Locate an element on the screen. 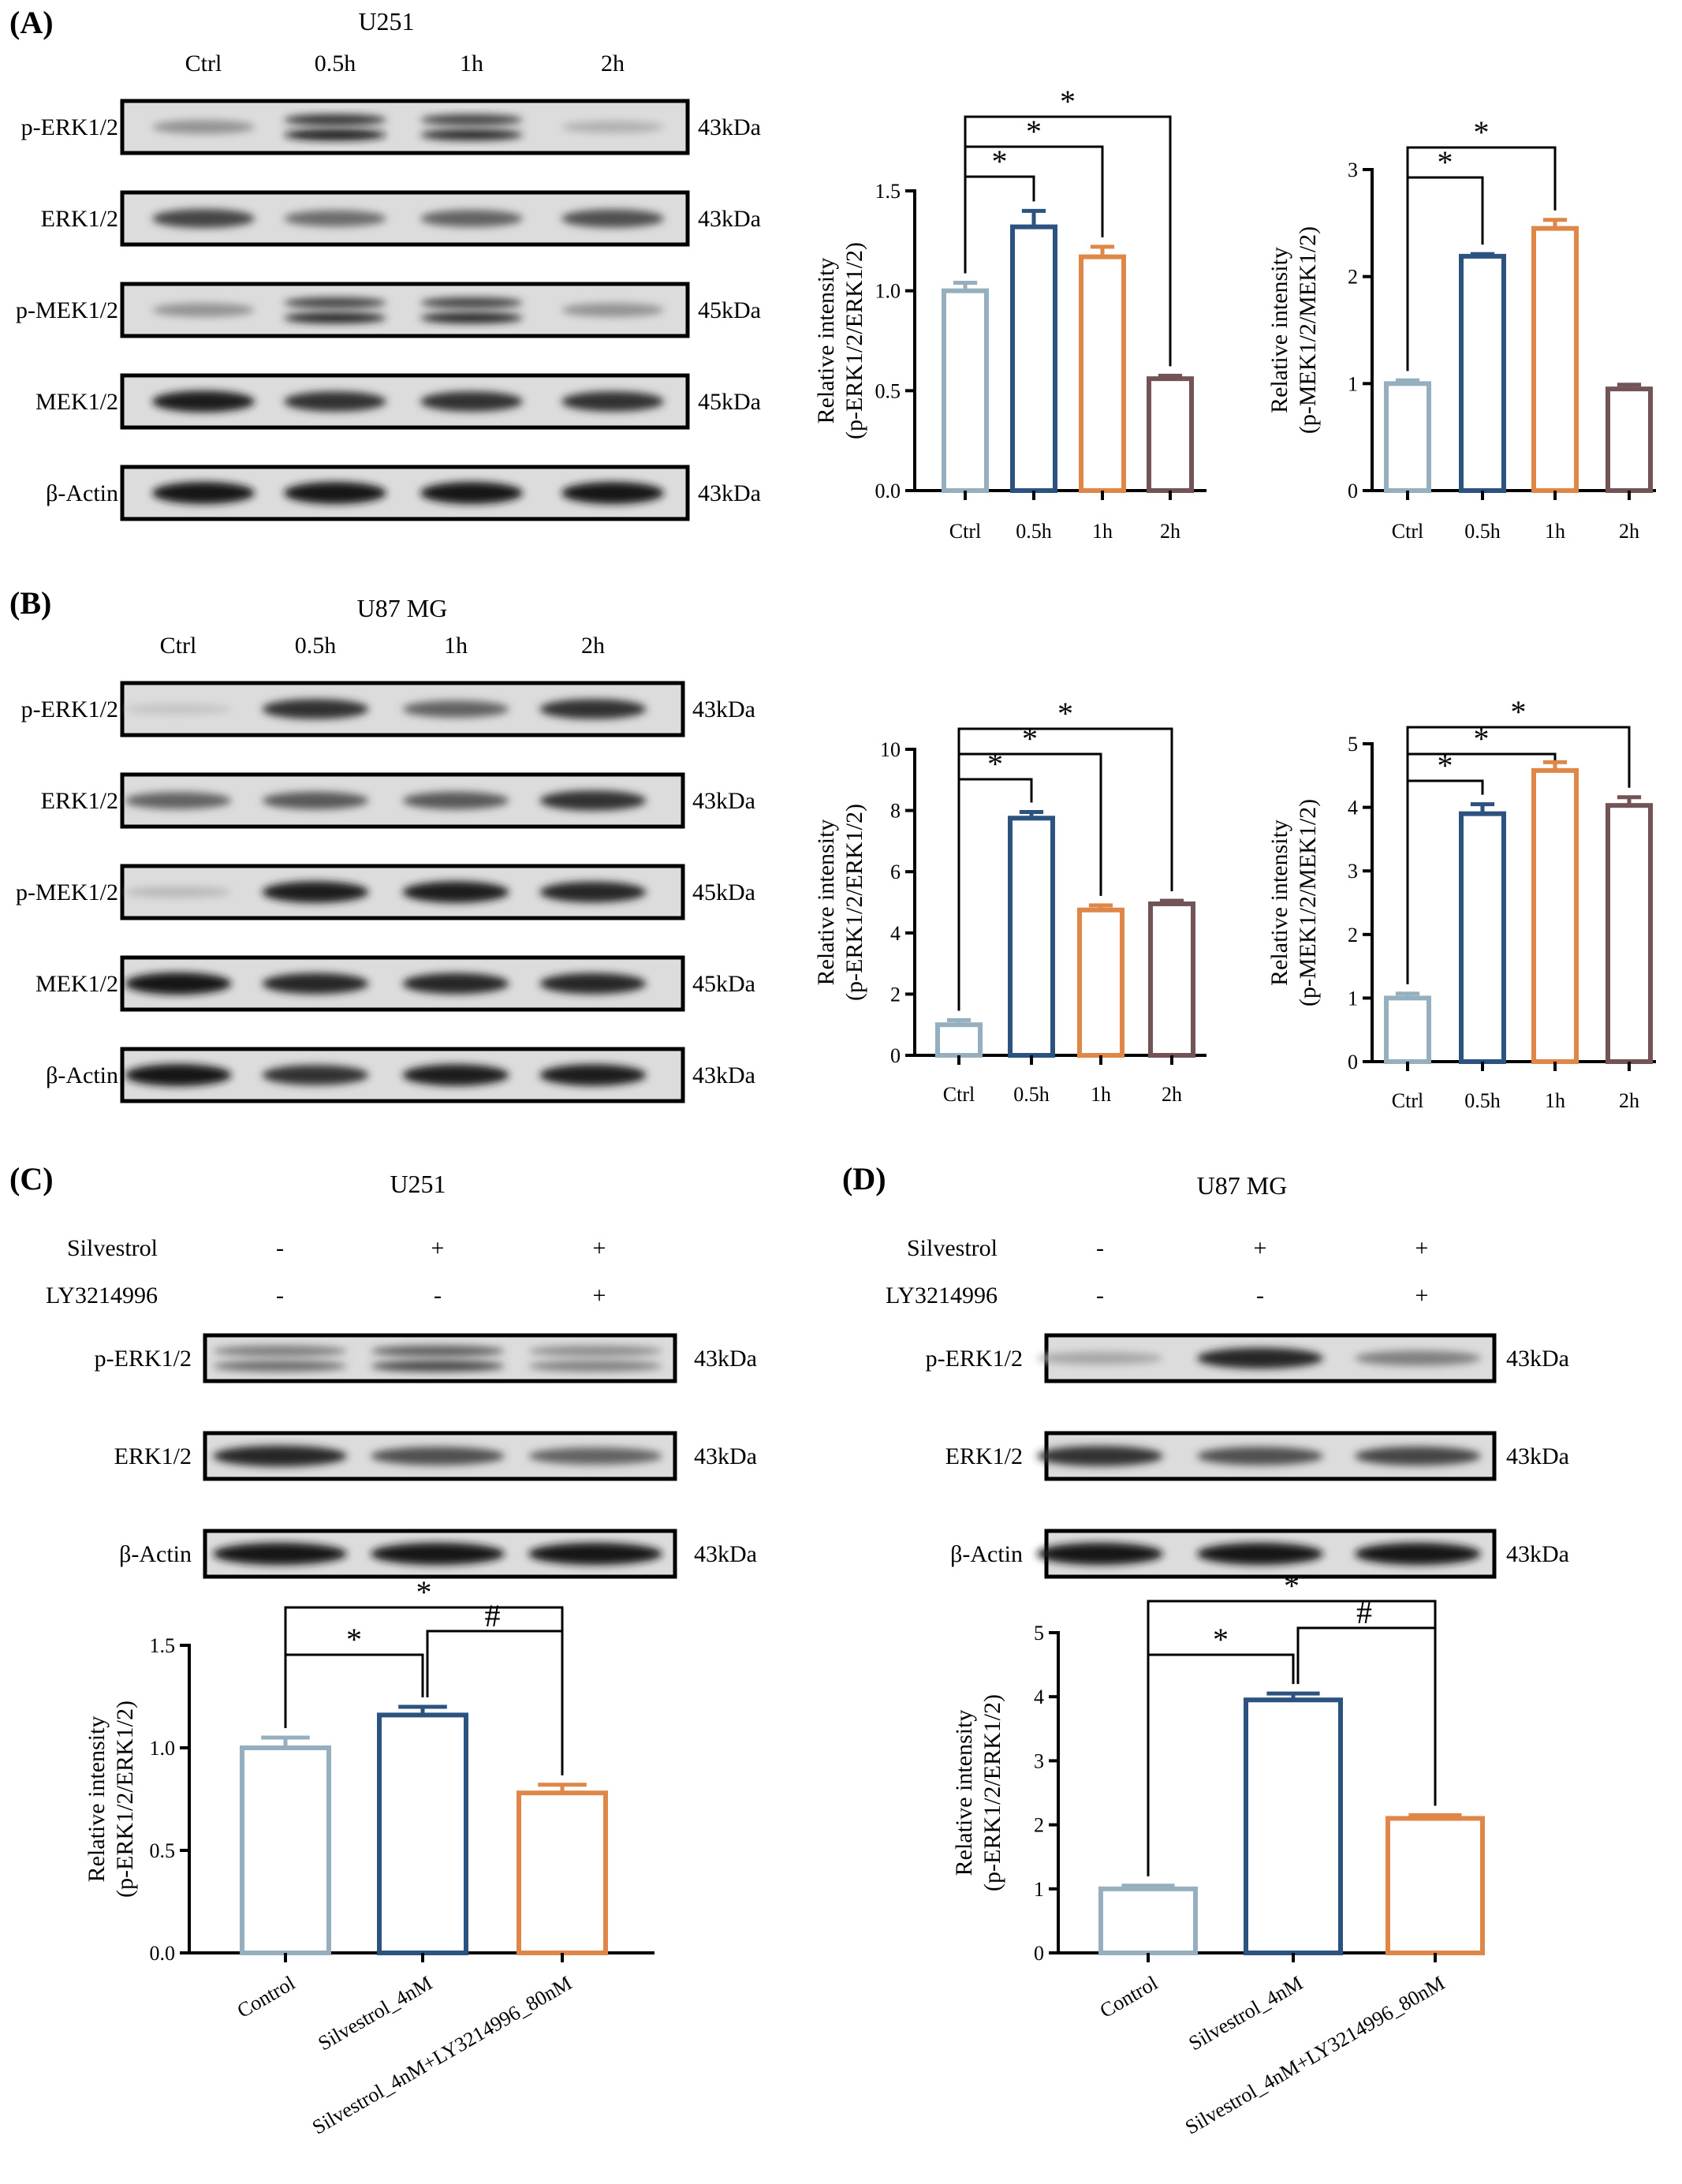 This screenshot has width=1682, height=2184. y-tick-label: 0.0 is located at coordinates (163, 1953).